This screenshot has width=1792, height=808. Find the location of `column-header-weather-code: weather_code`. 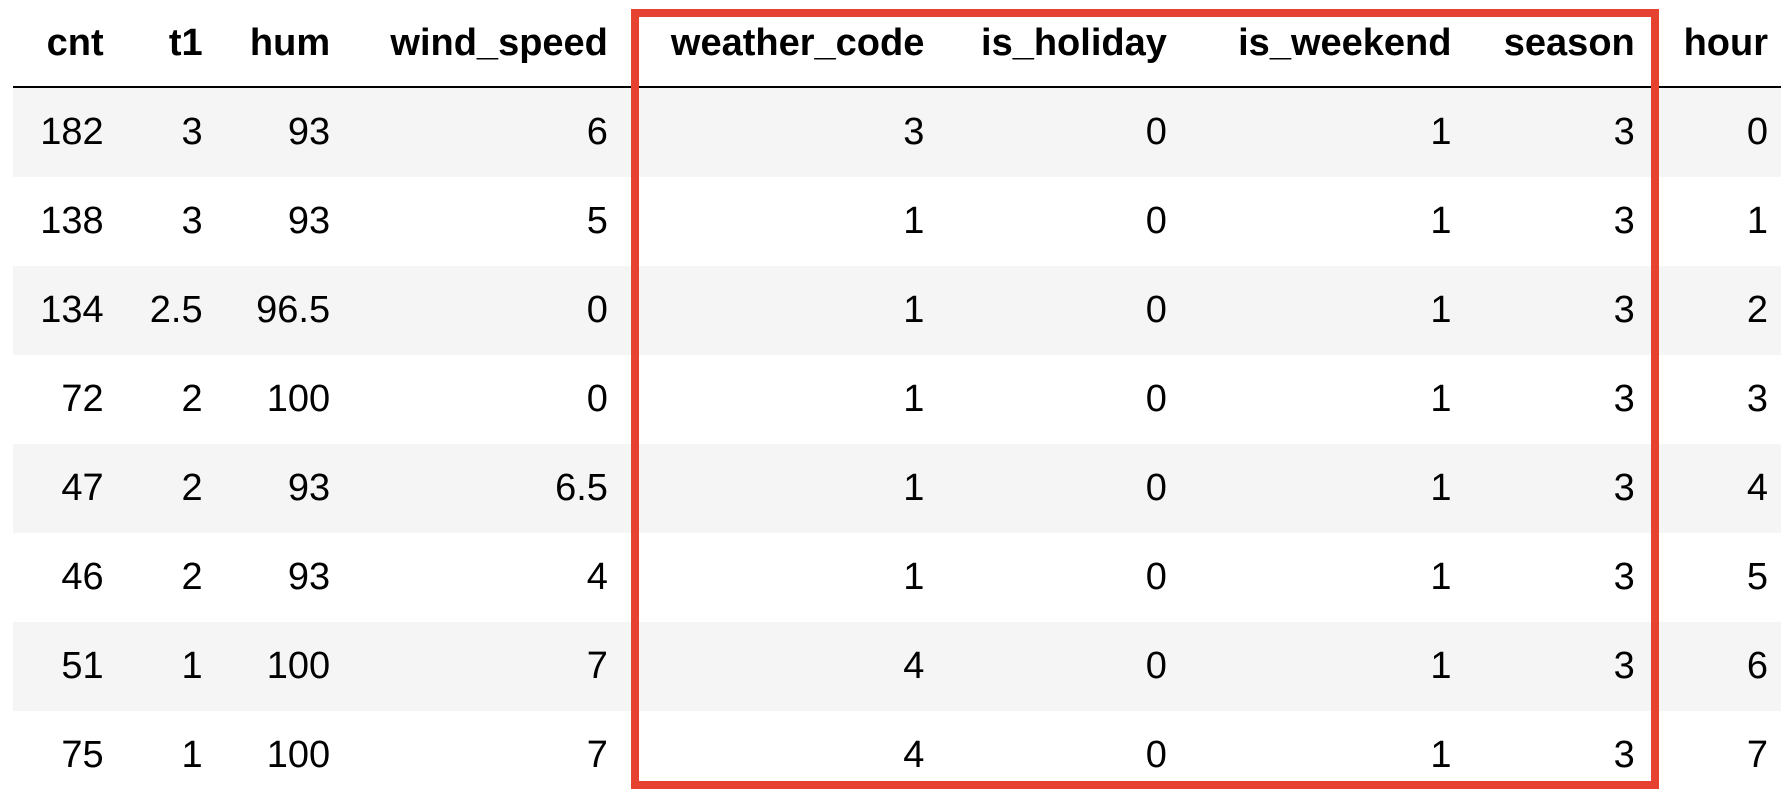

column-header-weather-code: weather_code is located at coordinates (779, 44).